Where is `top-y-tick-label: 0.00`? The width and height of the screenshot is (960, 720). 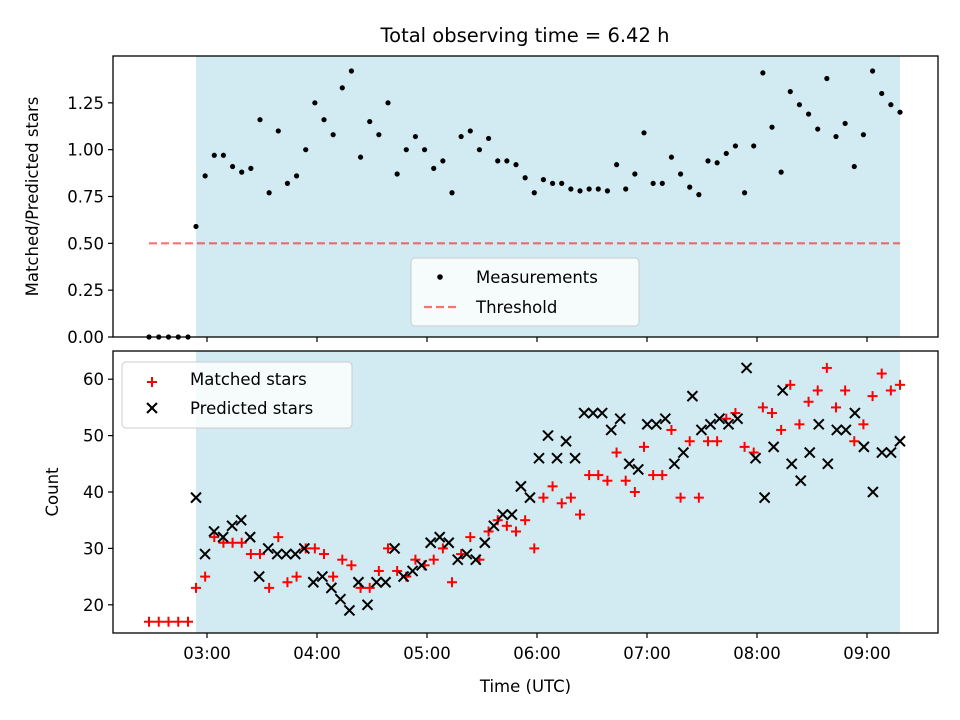
top-y-tick-label: 0.00 is located at coordinates (85, 337).